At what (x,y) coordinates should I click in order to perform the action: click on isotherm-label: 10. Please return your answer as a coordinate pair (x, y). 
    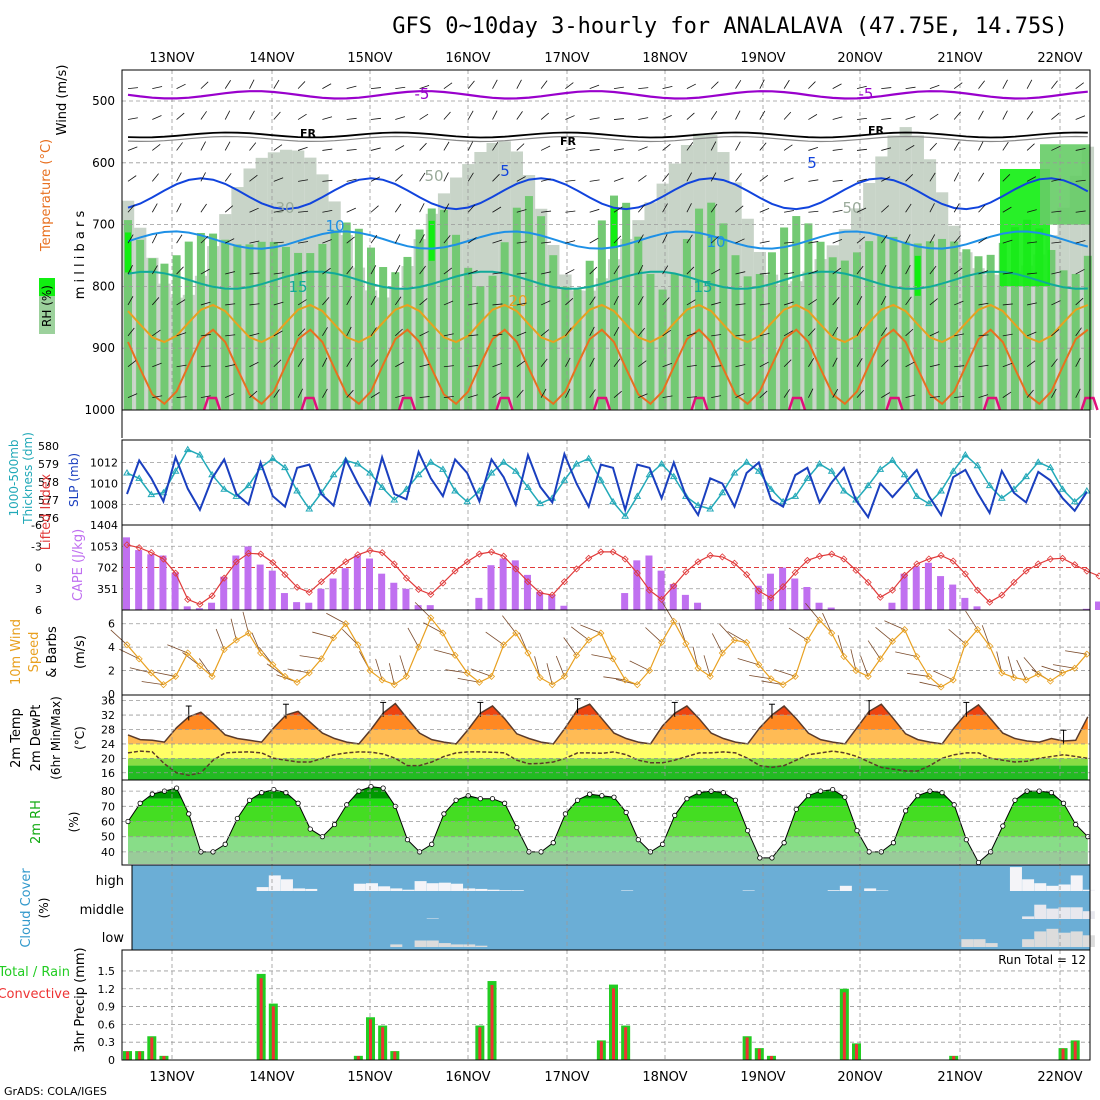
    Looking at the image, I should click on (715, 242).